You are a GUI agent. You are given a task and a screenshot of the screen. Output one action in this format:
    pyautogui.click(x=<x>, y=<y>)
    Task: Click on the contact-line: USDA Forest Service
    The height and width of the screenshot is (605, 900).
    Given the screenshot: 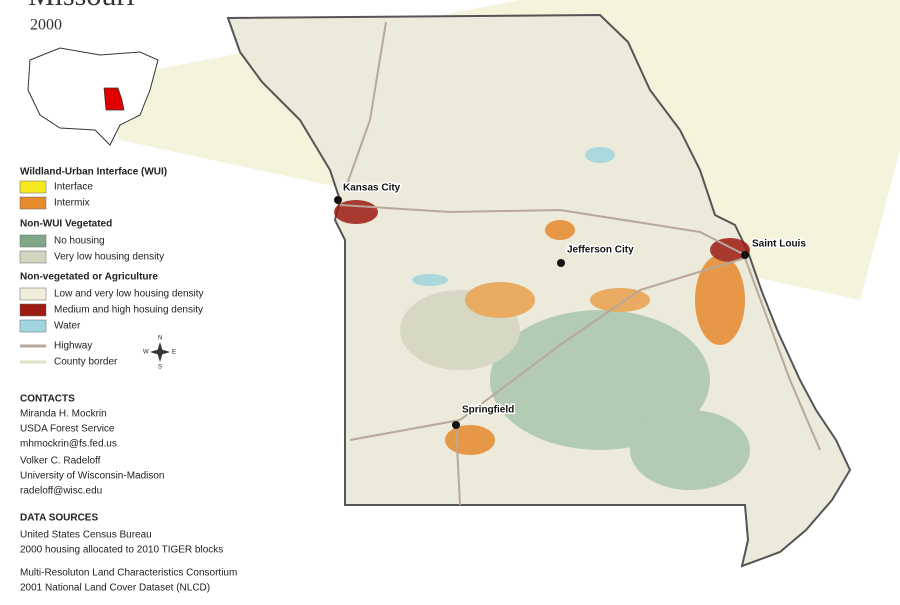 What is the action you would take?
    pyautogui.click(x=67, y=429)
    